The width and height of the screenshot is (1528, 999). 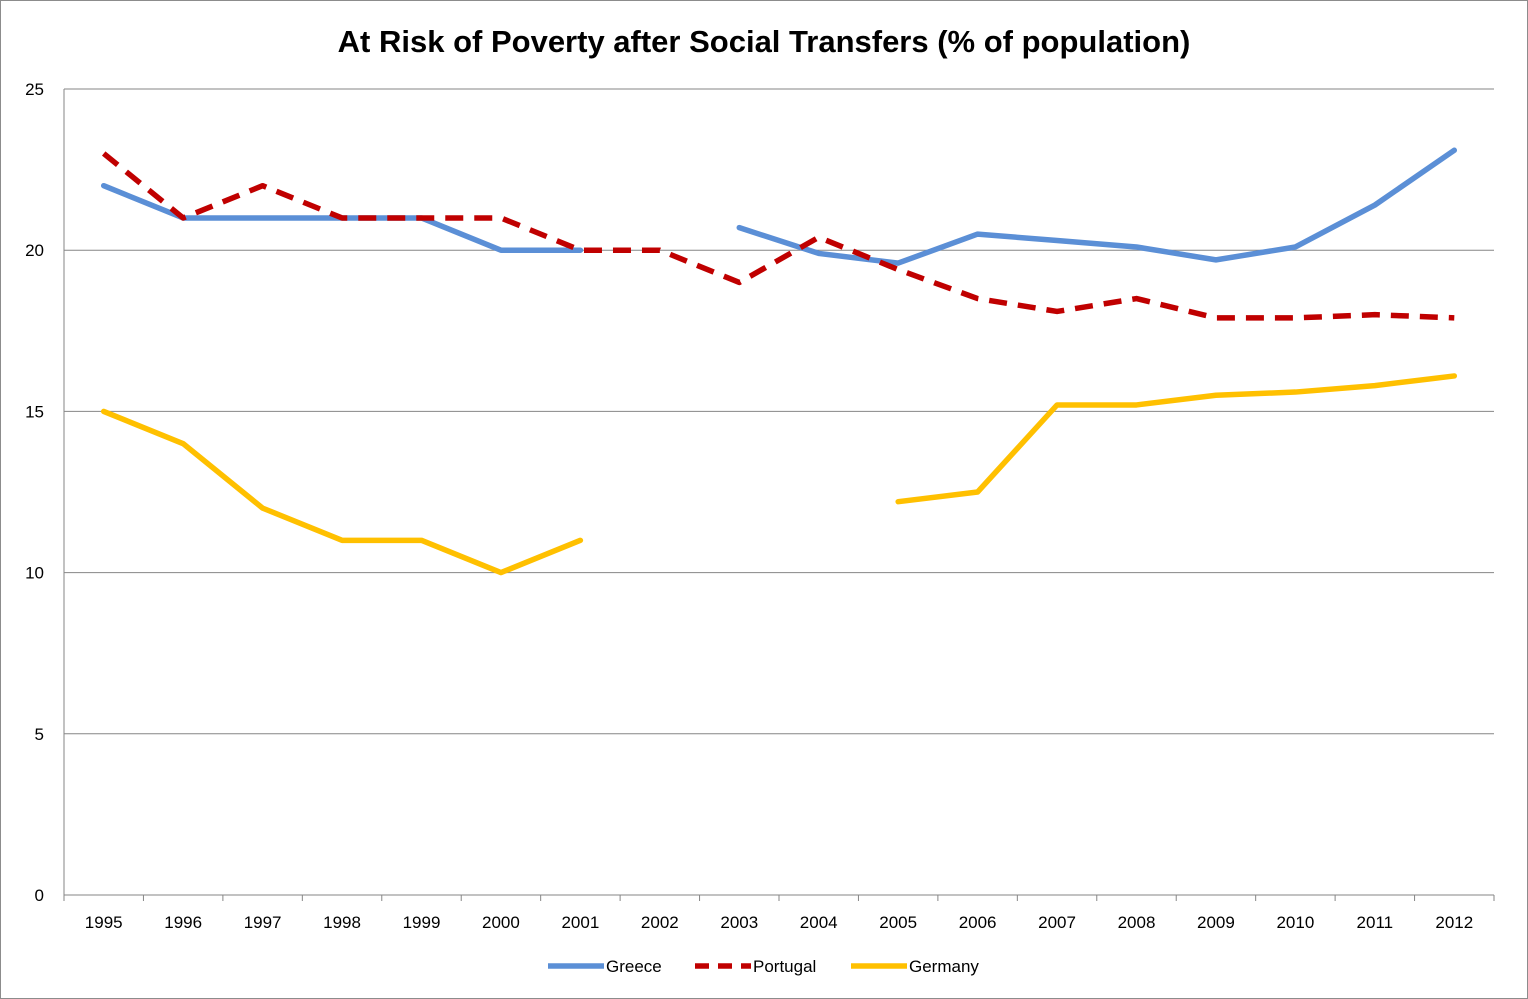 I want to click on data-point-germany-1995, so click(x=104, y=411).